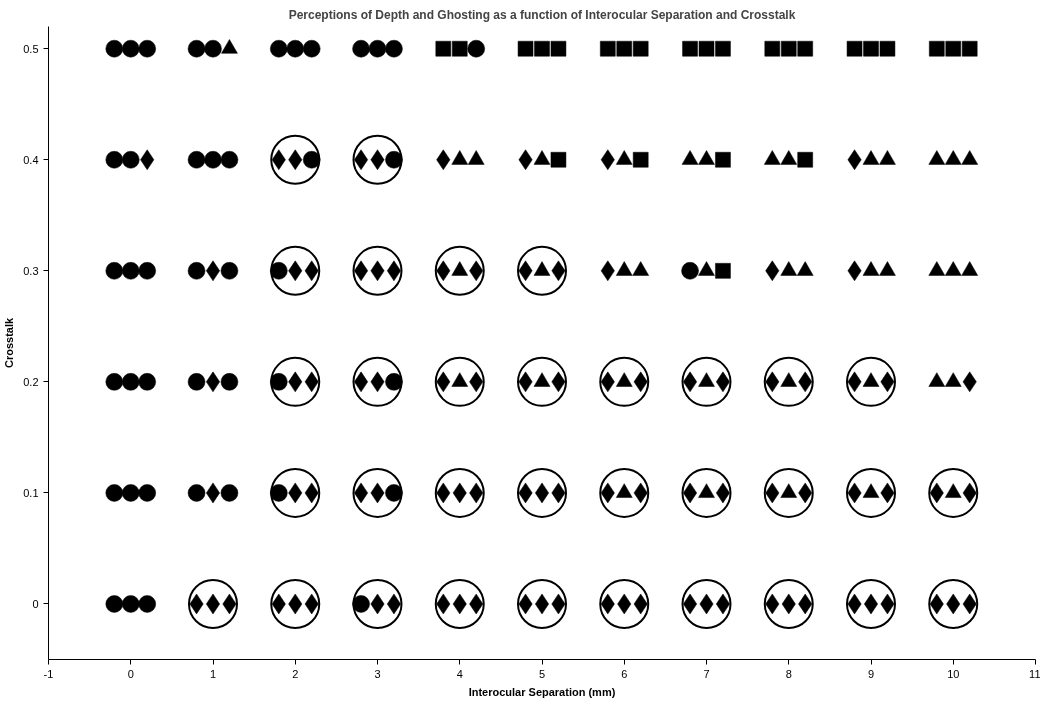 The height and width of the screenshot is (711, 1052). What do you see at coordinates (295, 673) in the screenshot?
I see `x-tick-label: 2` at bounding box center [295, 673].